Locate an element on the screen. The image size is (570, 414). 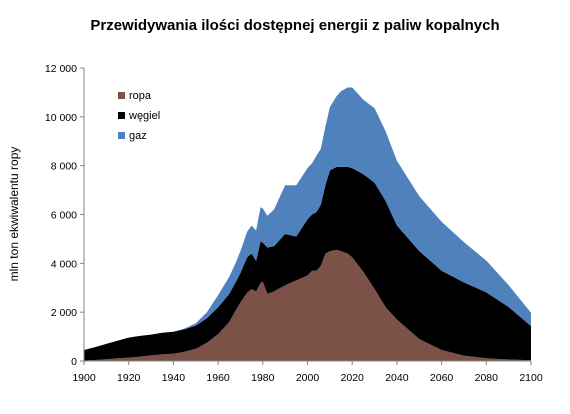
y-axis-title: mln ton ekwiwalentu ropy is located at coordinates (14, 214).